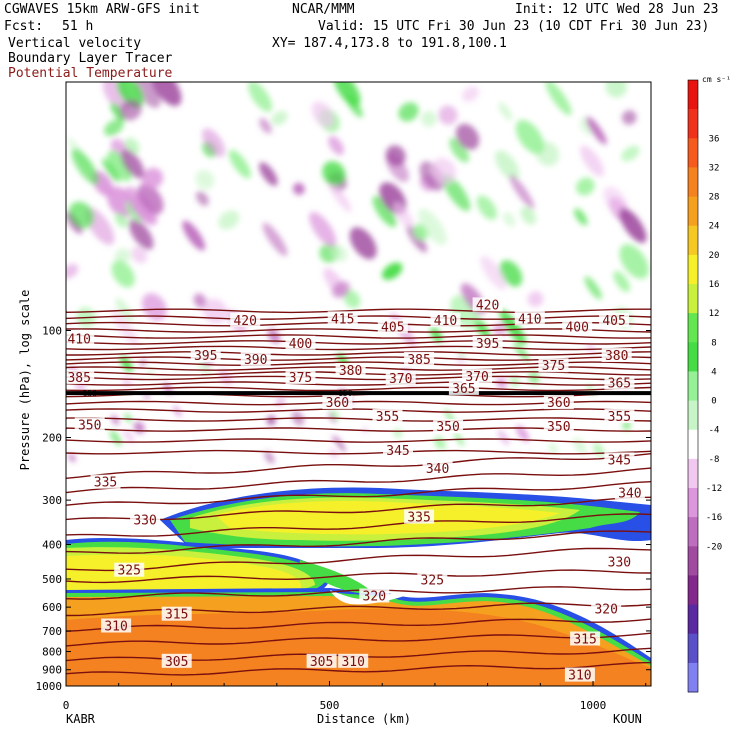  What do you see at coordinates (102, 9) in the screenshot?
I see `model-title: CGWAVES 15km ARW-GFS init` at bounding box center [102, 9].